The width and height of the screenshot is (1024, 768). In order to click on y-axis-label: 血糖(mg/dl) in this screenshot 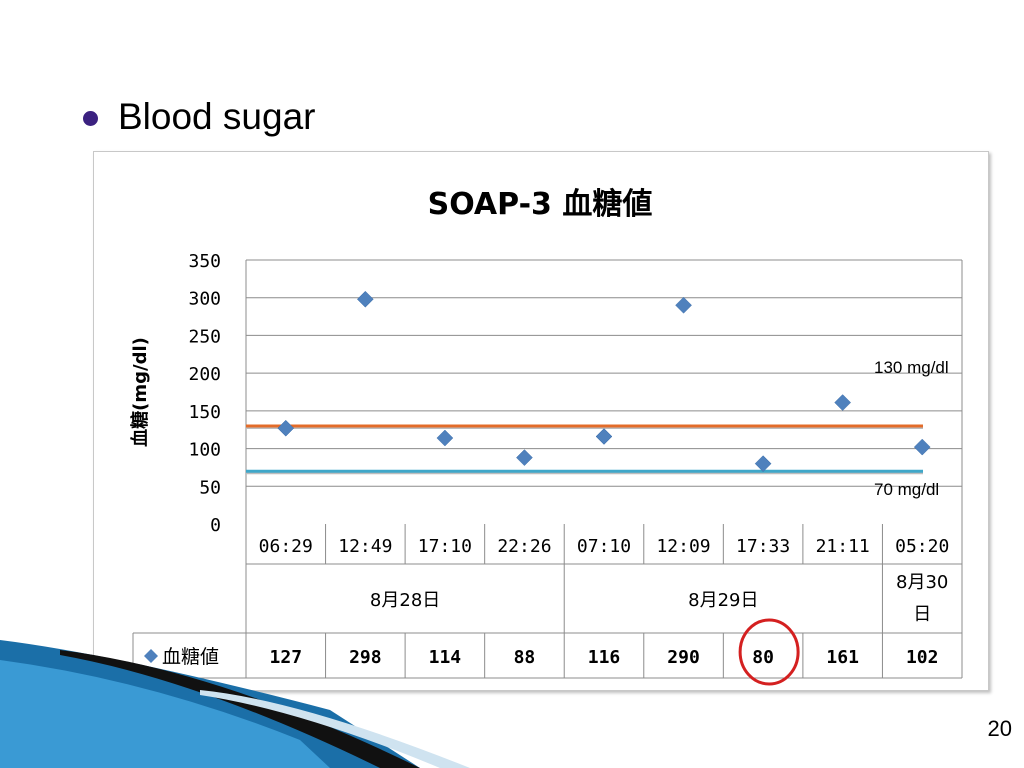, I will do `click(140, 392)`.